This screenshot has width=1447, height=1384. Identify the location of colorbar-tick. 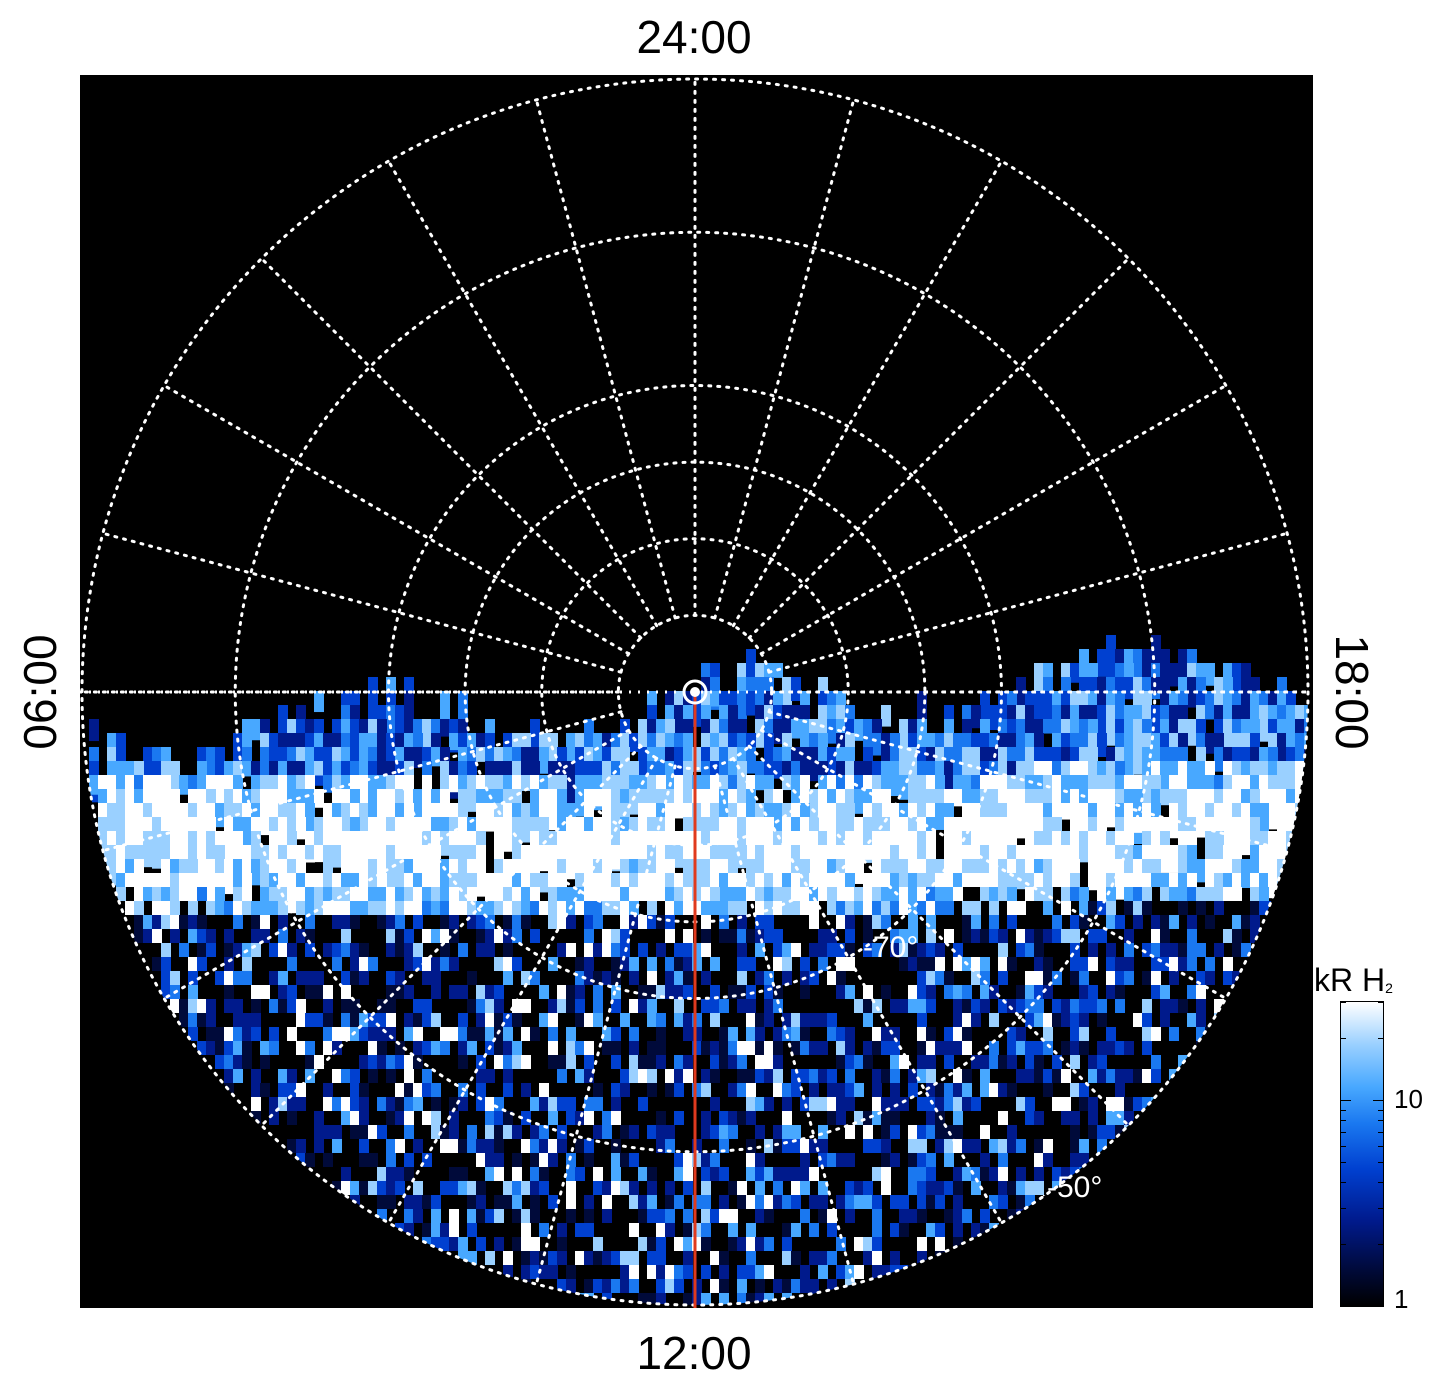
(1378, 1101).